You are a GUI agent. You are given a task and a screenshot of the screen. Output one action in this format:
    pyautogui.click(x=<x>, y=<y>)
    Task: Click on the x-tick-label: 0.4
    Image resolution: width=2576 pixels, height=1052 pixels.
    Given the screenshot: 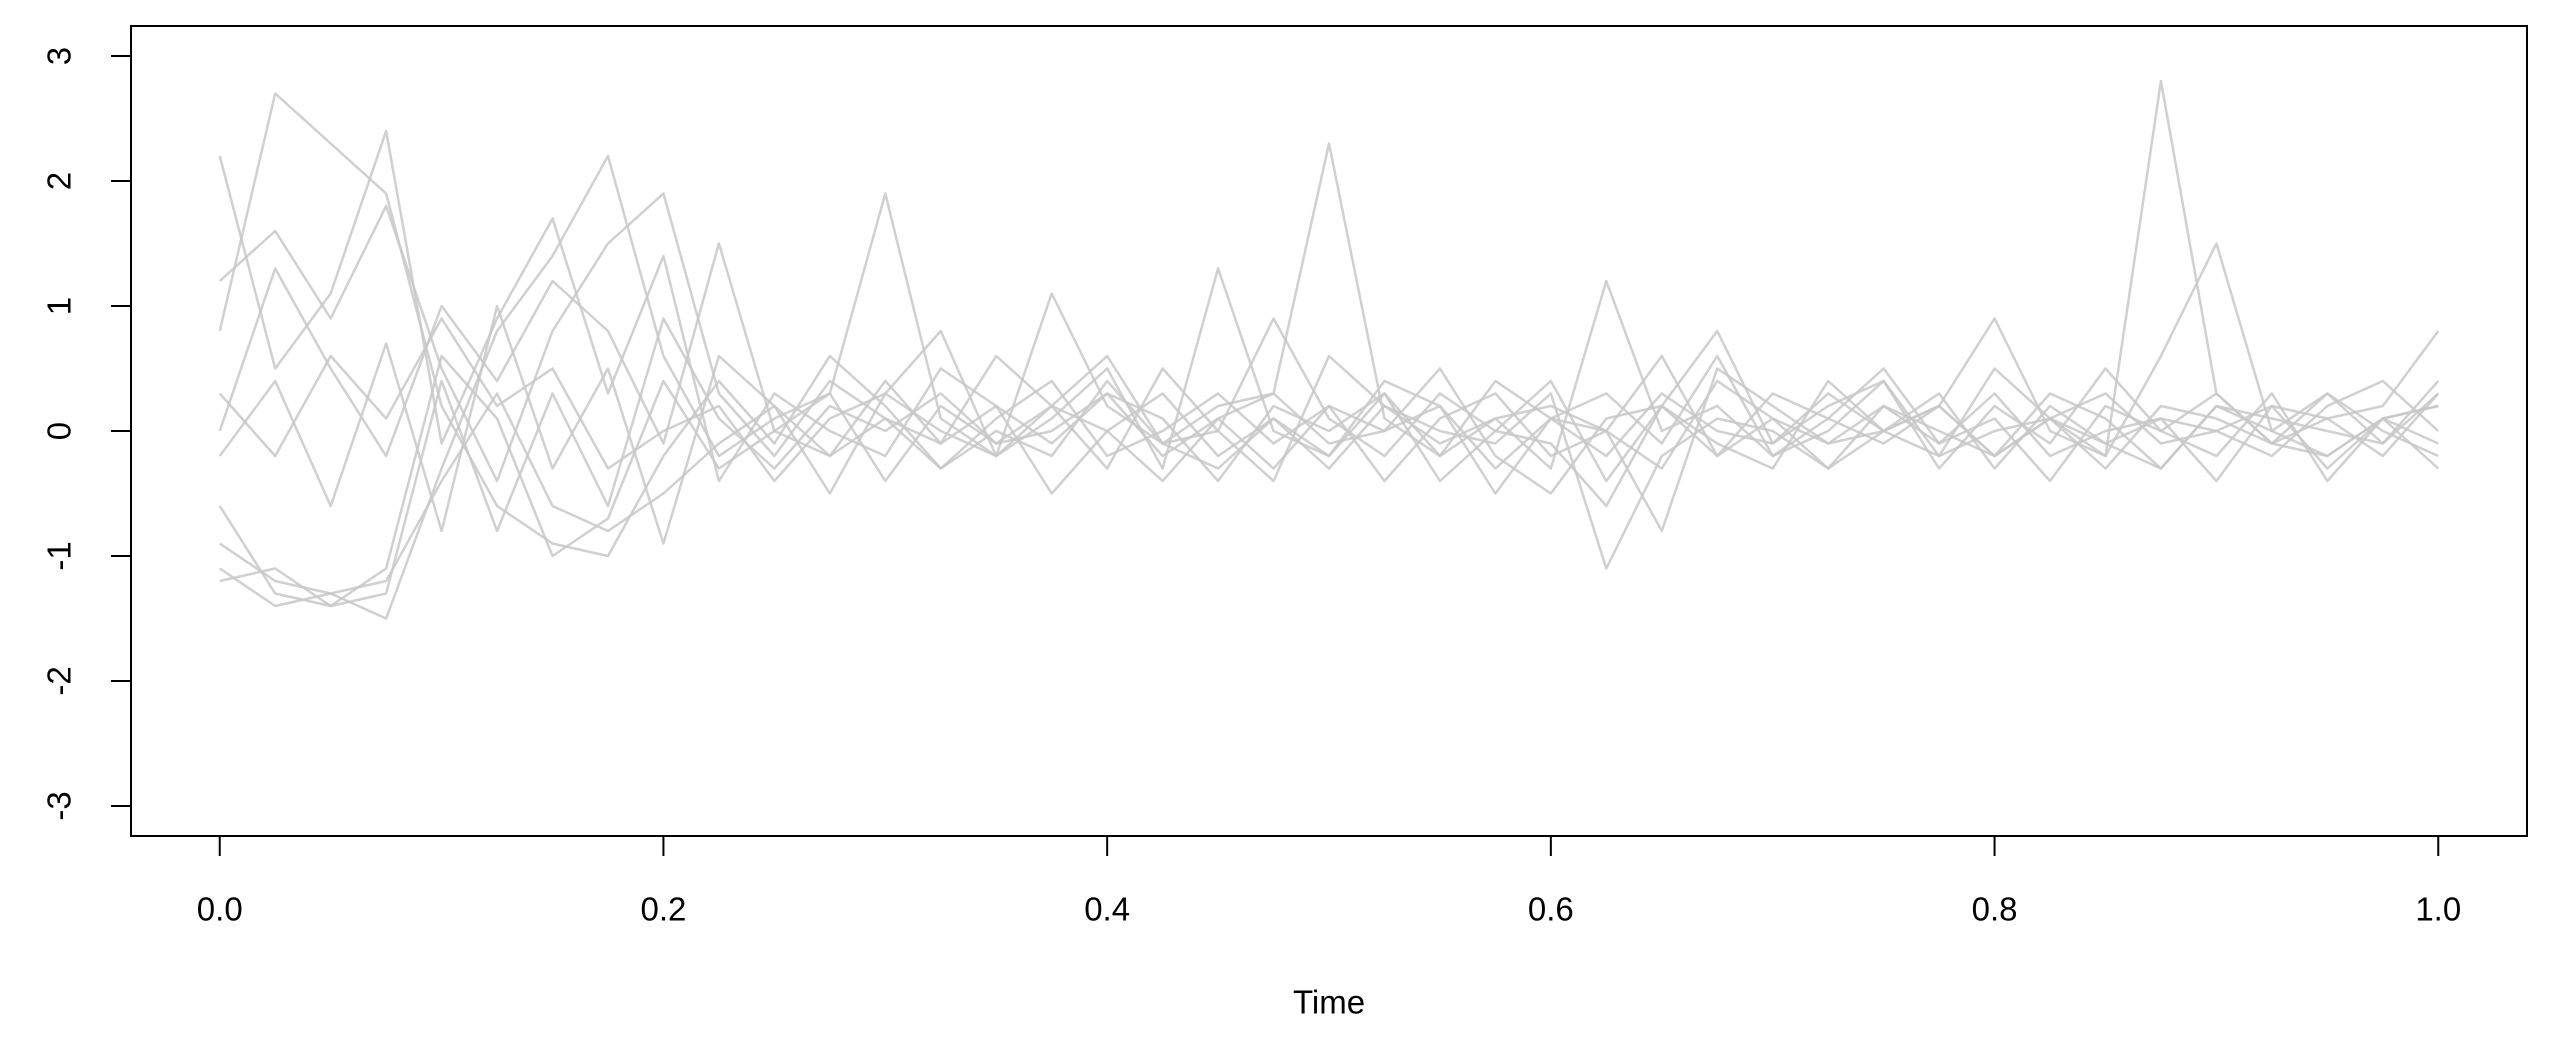 What is the action you would take?
    pyautogui.click(x=1107, y=909)
    